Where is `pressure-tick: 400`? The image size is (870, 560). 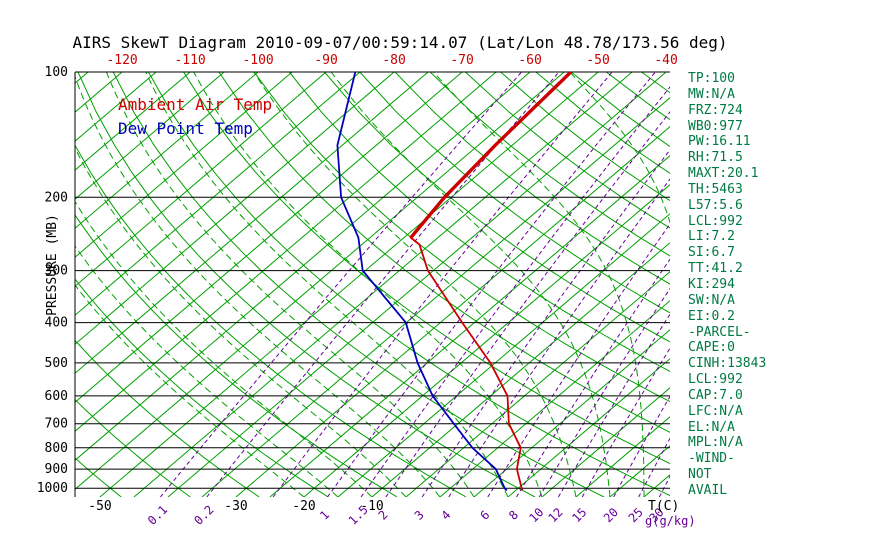
pressure-tick: 400 is located at coordinates (56, 323).